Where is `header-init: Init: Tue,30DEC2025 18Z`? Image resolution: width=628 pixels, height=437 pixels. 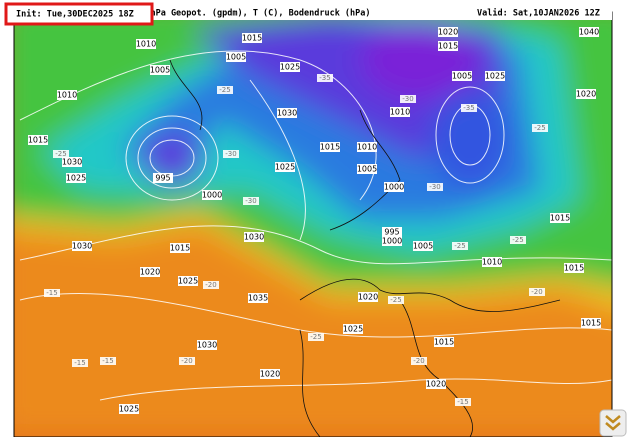
header-init: Init: Tue,30DEC2025 18Z is located at coordinates (75, 14).